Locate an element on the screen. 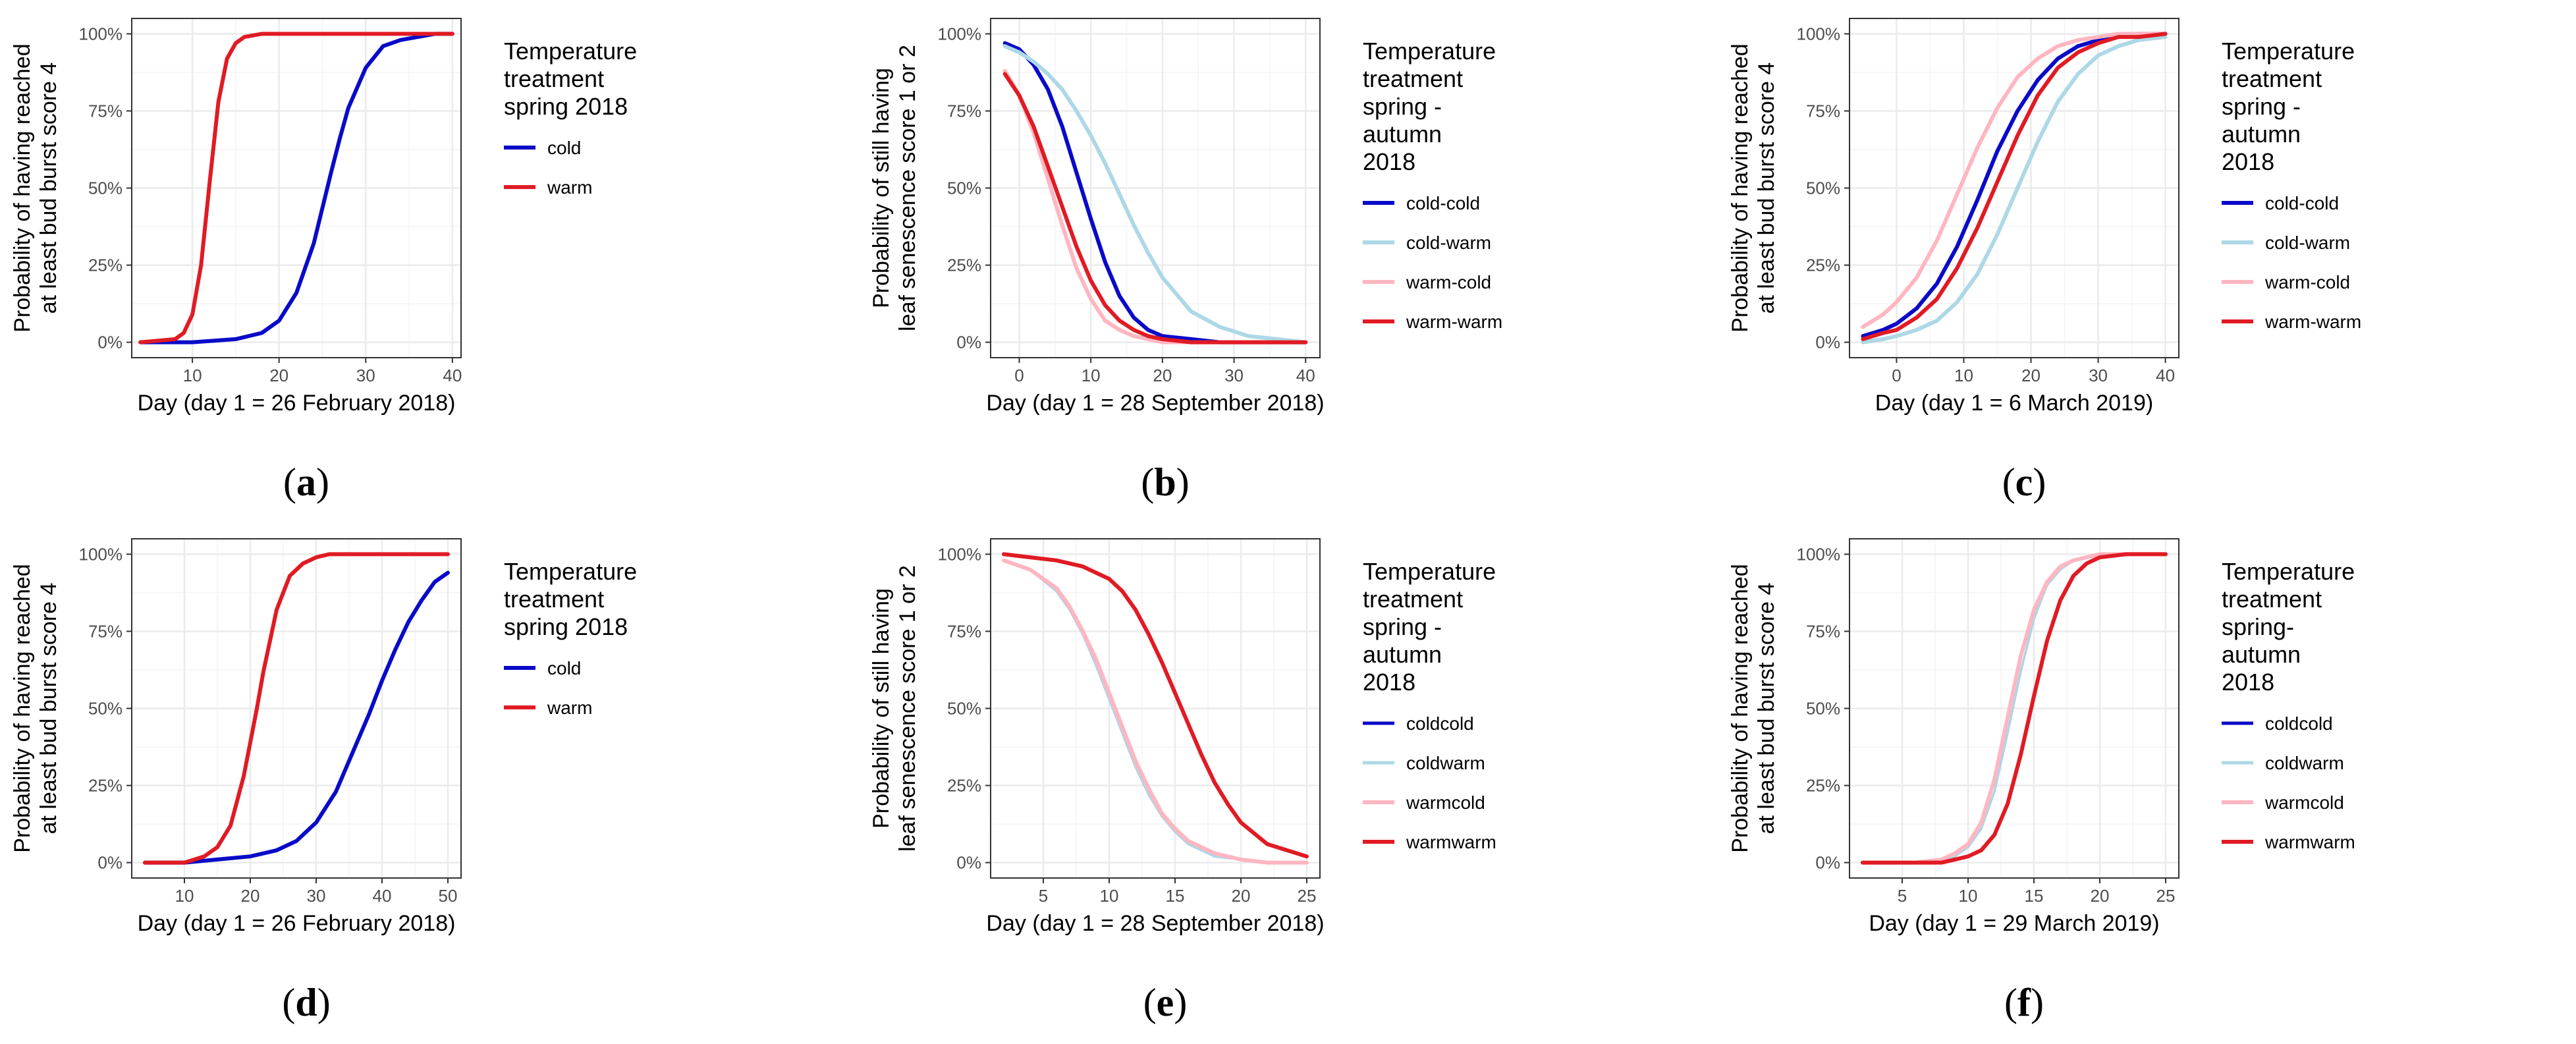 The width and height of the screenshot is (2576, 1044). x-axis-title: Day (day 1 = 28 September 2018) is located at coordinates (1155, 403).